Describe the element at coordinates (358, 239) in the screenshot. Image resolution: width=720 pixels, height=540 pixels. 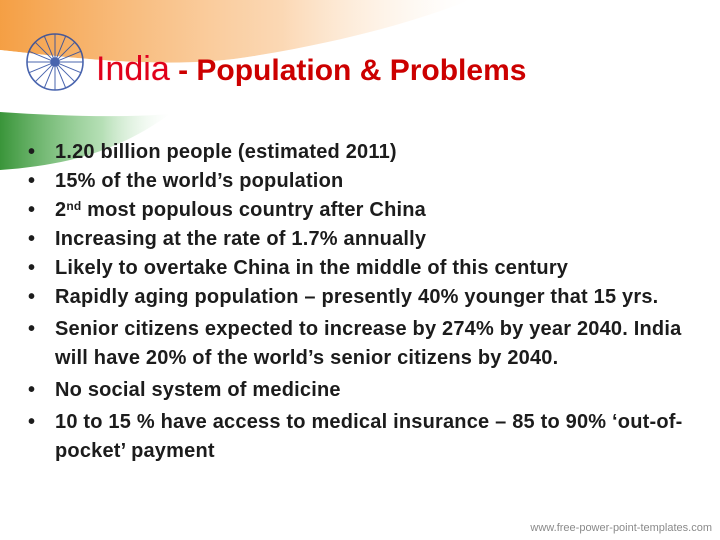
I see `bullet-item: • Increasing at the rate of 1.7% annually` at that location.